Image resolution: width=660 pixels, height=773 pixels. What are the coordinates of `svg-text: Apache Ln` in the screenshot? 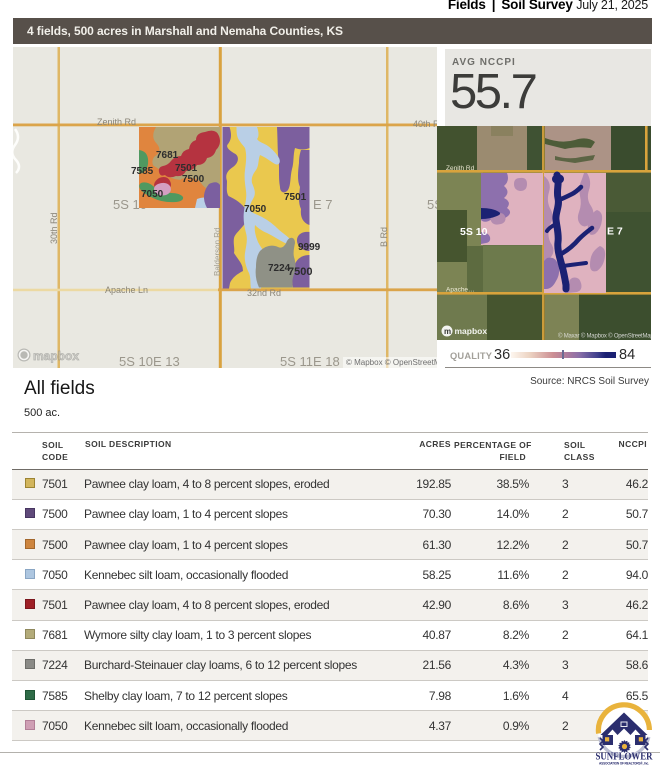 It's located at (126, 290).